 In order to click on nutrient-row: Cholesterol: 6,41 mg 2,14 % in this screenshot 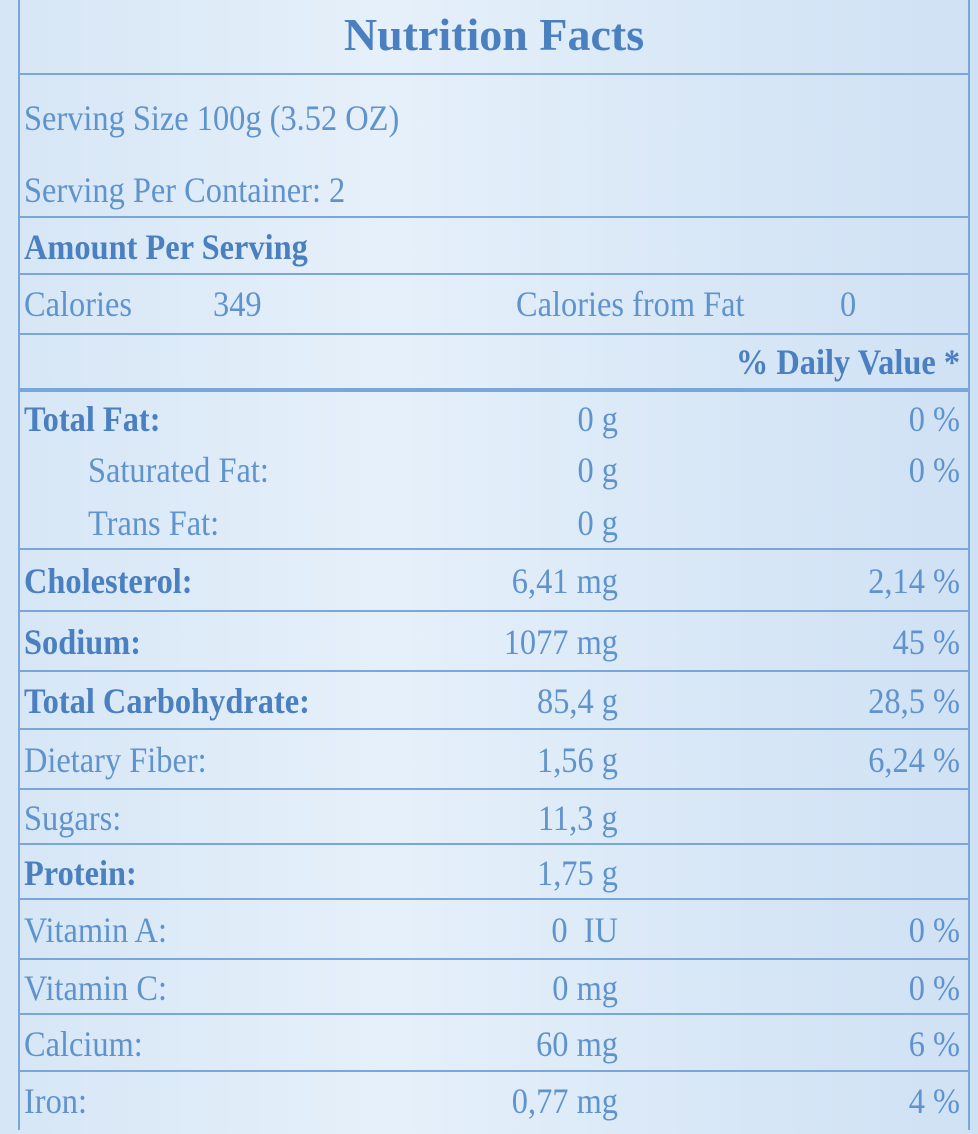, I will do `click(494, 581)`.